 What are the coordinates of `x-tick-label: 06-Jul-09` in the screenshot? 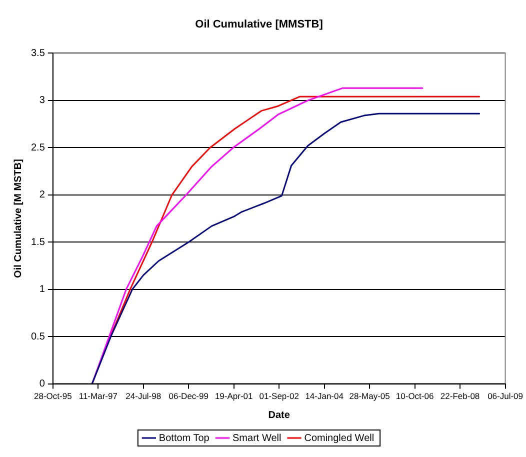 It's located at (506, 396).